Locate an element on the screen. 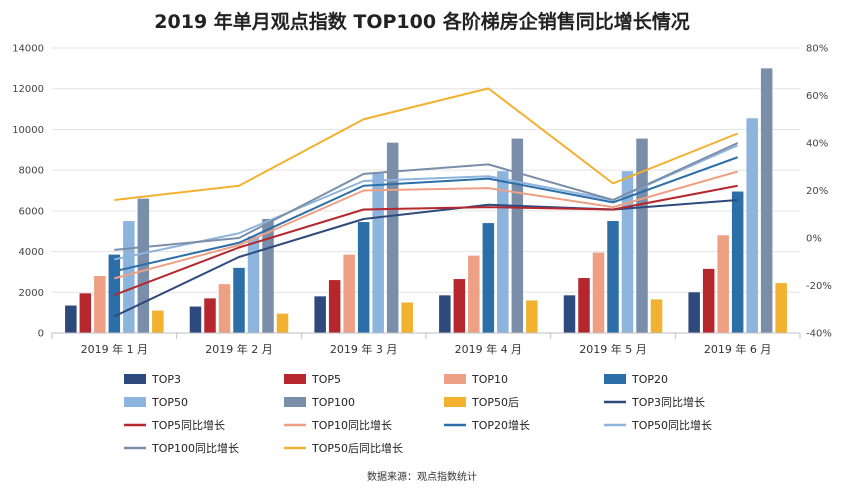  left-tick-label: 8000 is located at coordinates (31, 171).